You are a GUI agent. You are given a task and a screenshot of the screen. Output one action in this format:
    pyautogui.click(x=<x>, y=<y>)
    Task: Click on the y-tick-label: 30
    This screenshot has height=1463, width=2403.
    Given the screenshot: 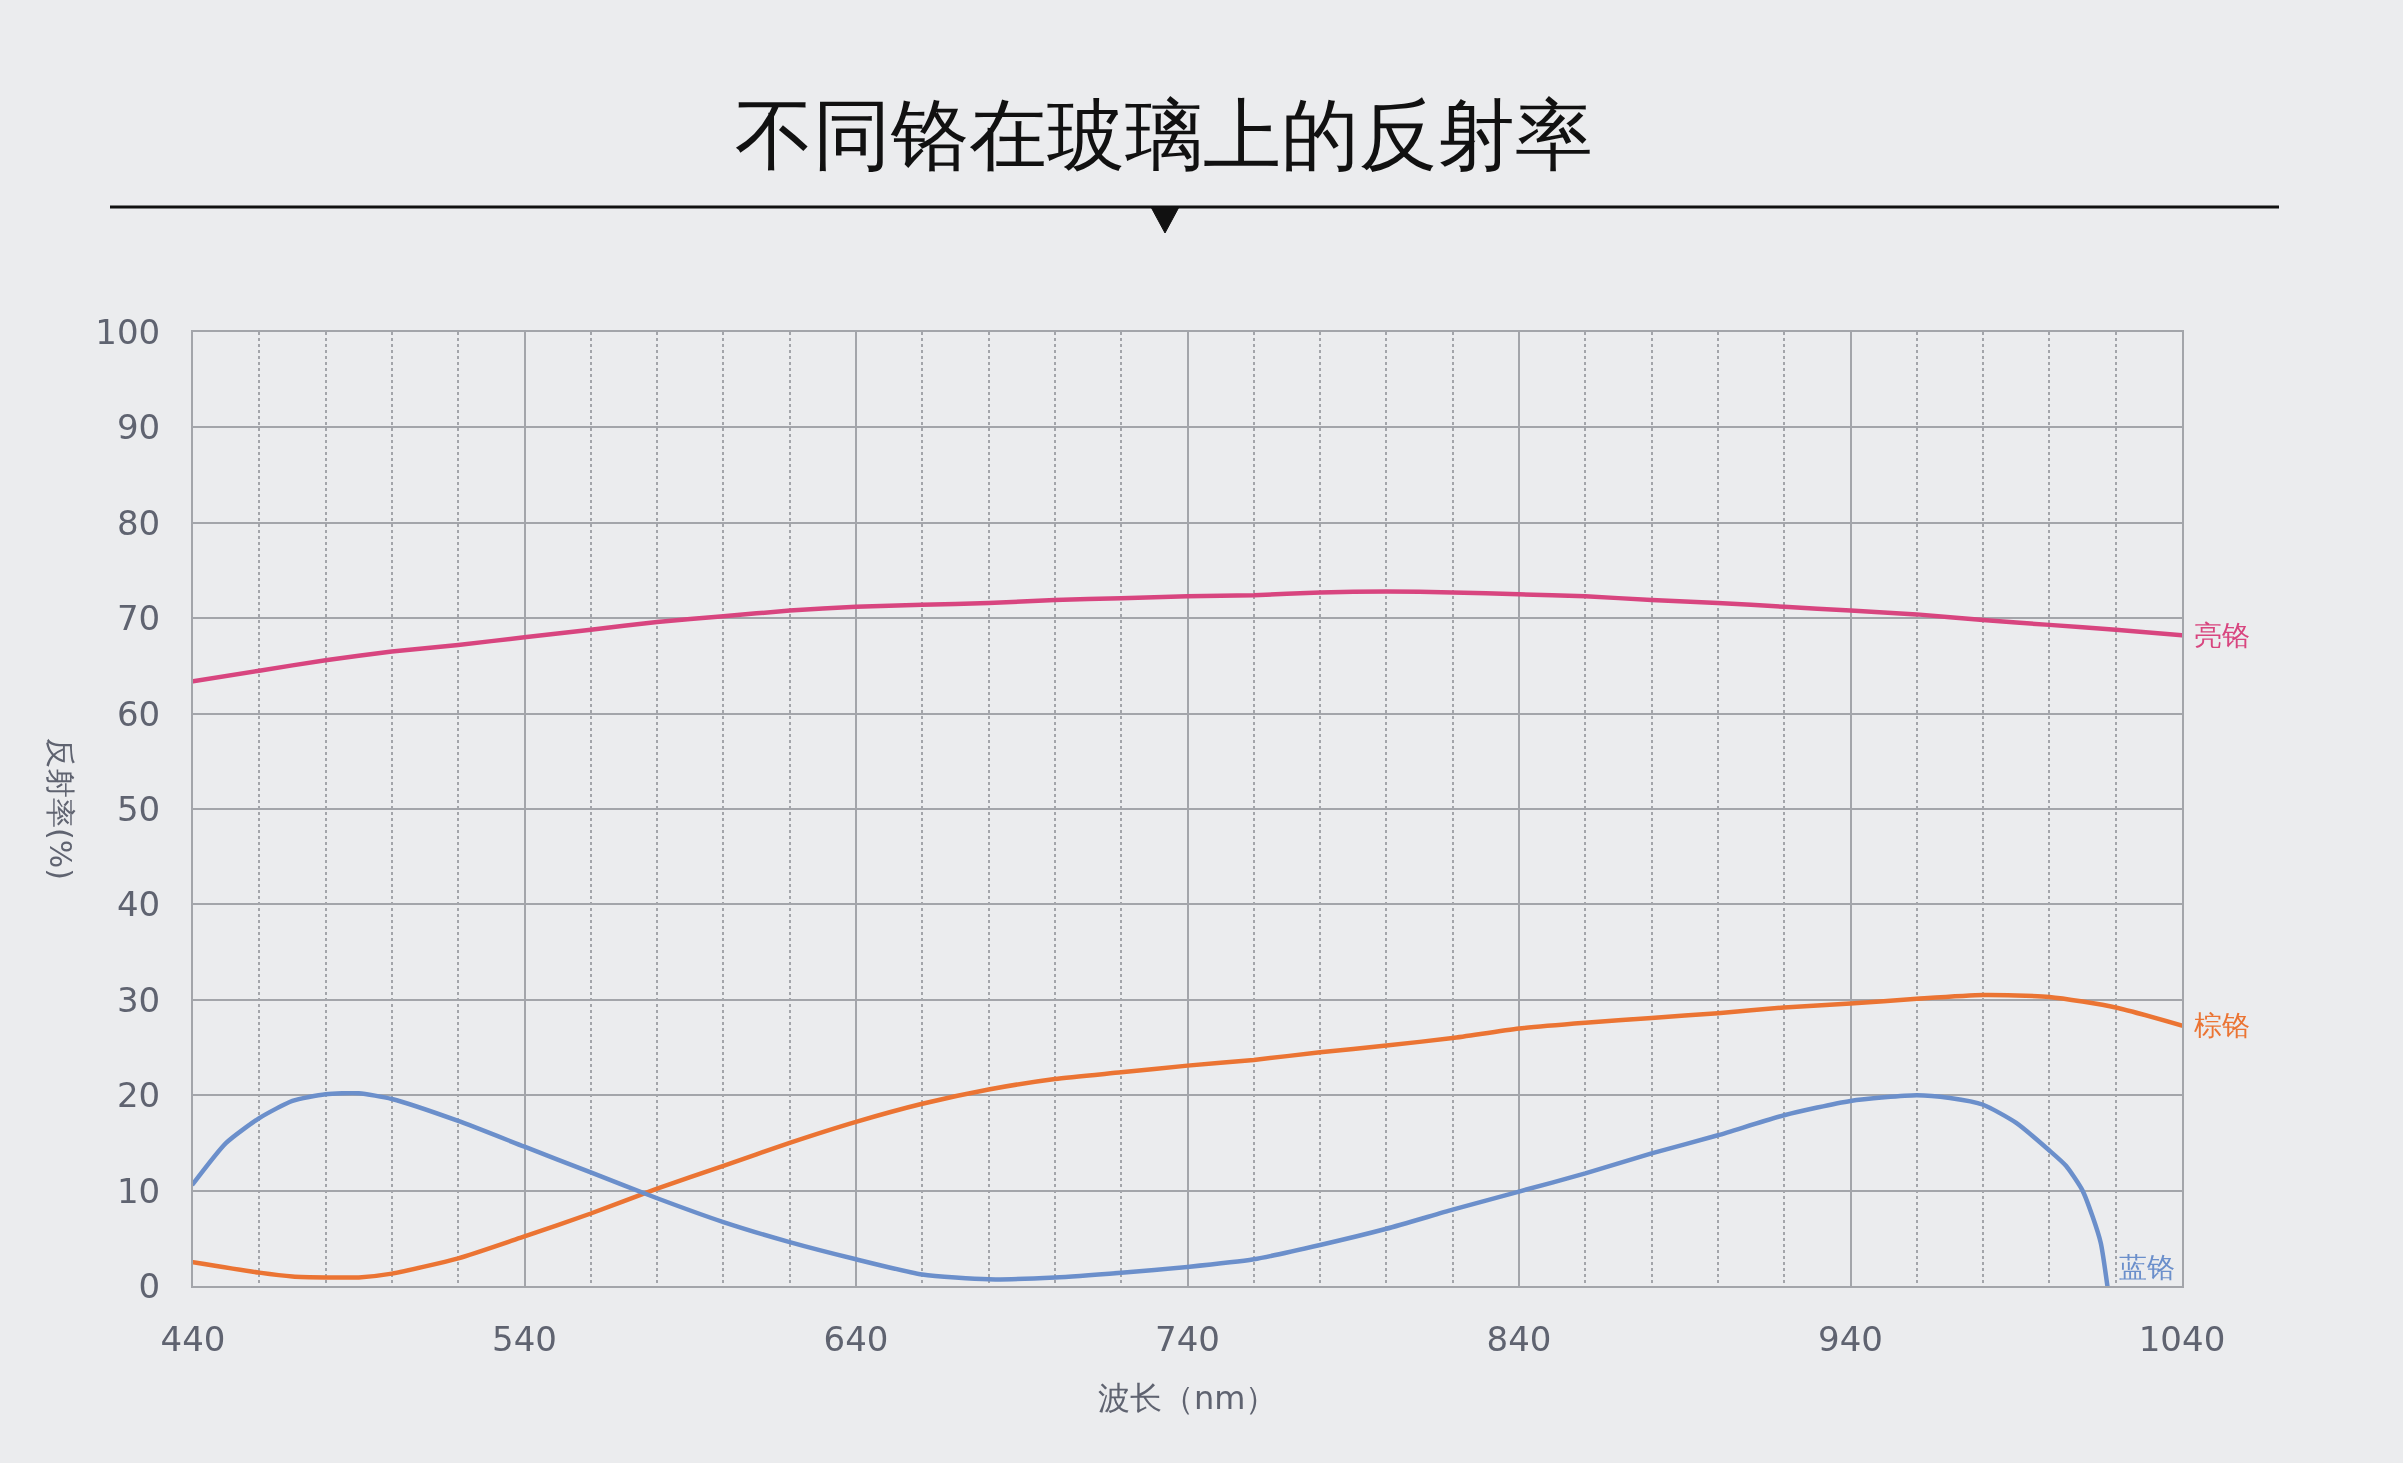 What is the action you would take?
    pyautogui.click(x=138, y=999)
    